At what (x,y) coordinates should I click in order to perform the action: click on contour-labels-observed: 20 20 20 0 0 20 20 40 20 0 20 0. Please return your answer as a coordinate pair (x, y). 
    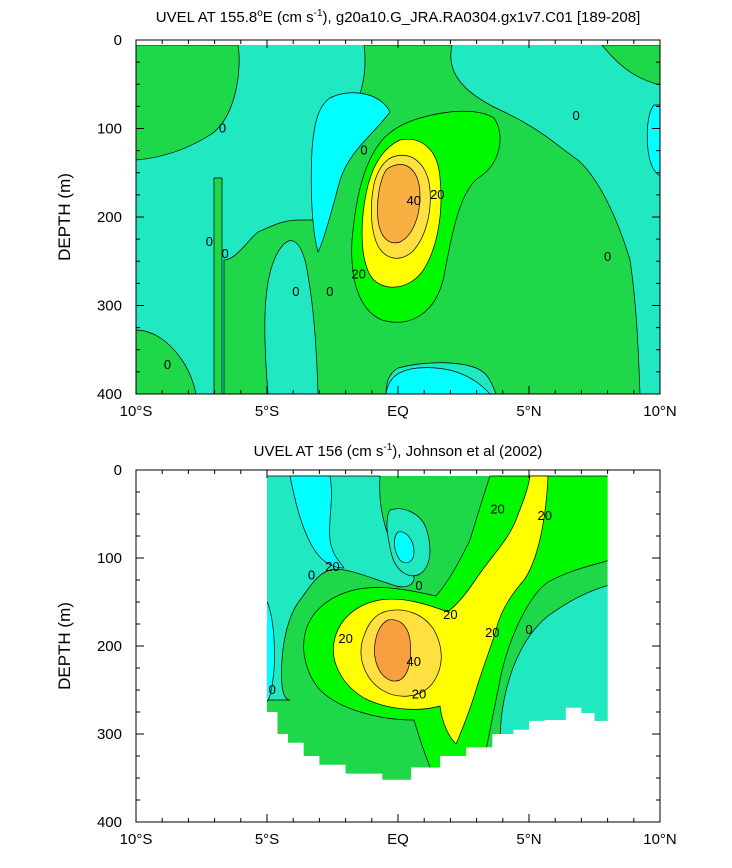
    Looking at the image, I should click on (410, 602).